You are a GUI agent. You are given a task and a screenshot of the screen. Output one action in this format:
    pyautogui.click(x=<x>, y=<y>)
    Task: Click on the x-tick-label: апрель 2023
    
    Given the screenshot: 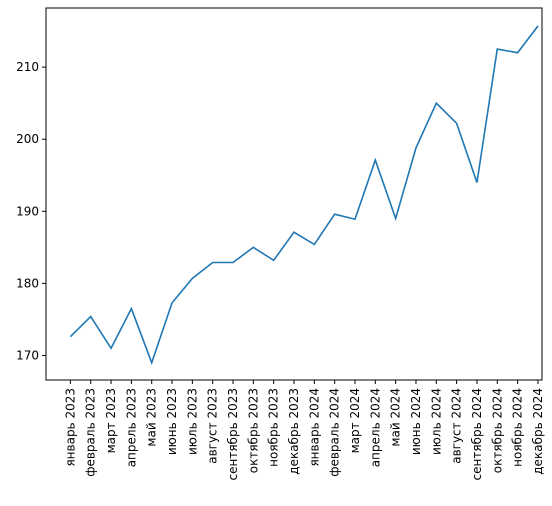 What is the action you would take?
    pyautogui.click(x=131, y=427)
    